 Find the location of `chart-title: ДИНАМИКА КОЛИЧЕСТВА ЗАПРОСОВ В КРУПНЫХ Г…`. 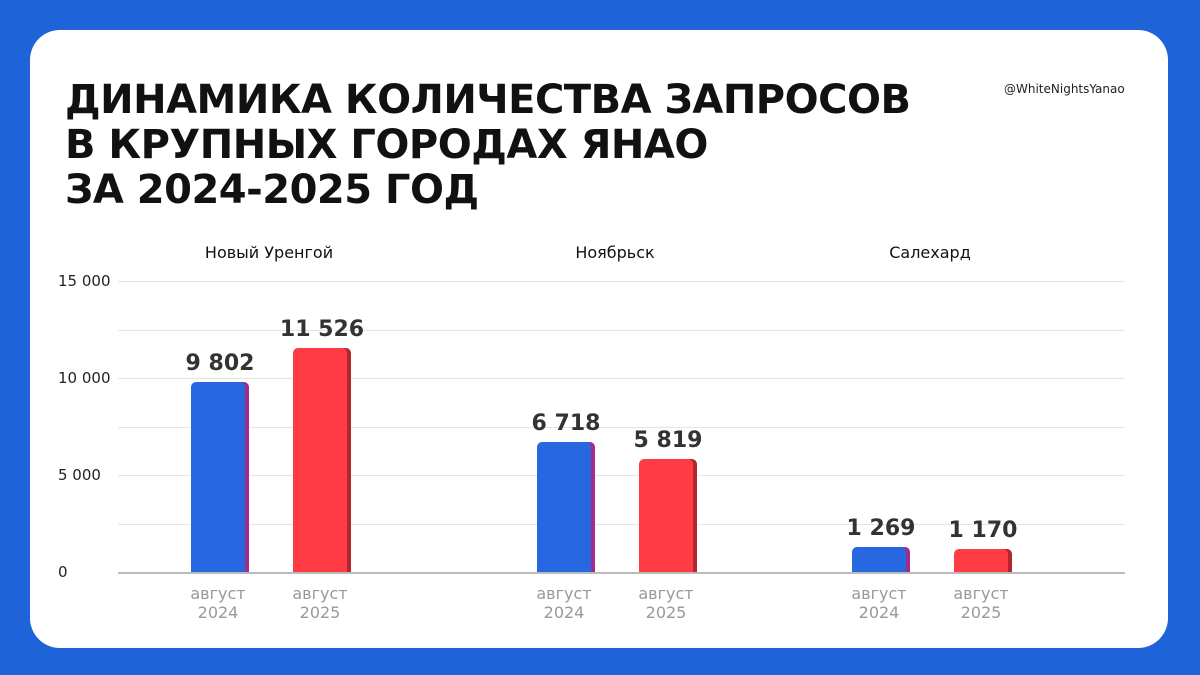

chart-title: ДИНАМИКА КОЛИЧЕСТВА ЗАПРОСОВ В КРУПНЫХ Г… is located at coordinates (488, 145).